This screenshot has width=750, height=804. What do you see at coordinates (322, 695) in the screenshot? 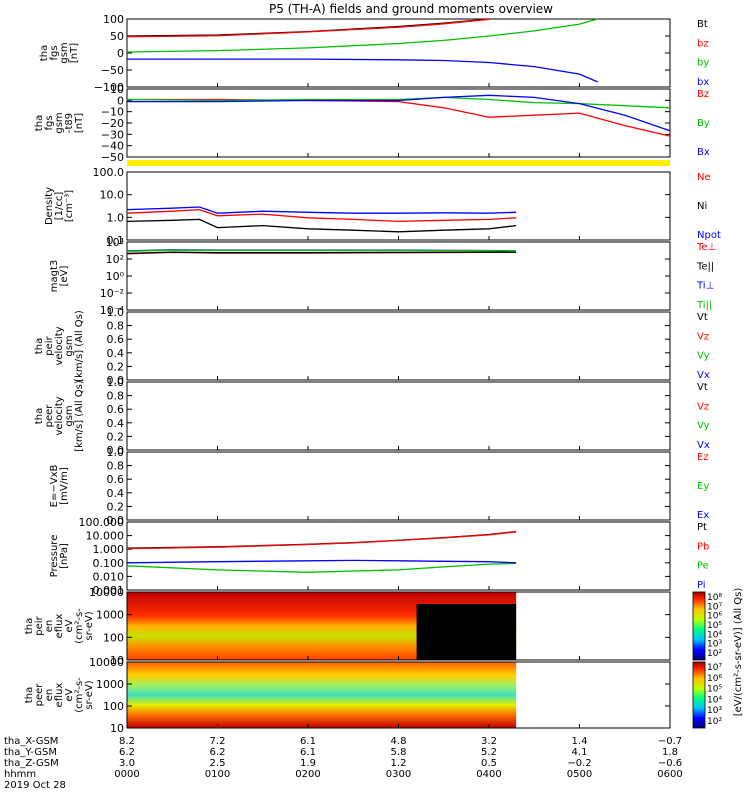
I see `spectrogram-image` at bounding box center [322, 695].